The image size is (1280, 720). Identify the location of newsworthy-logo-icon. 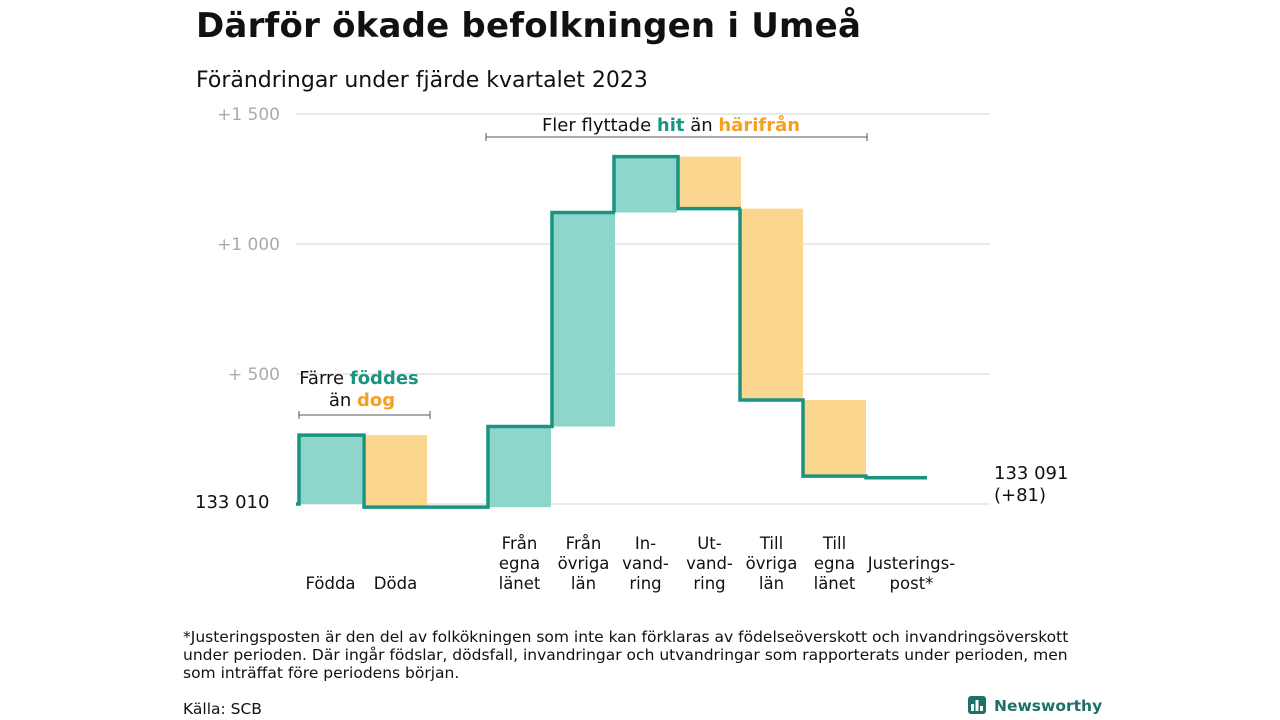
(977, 705).